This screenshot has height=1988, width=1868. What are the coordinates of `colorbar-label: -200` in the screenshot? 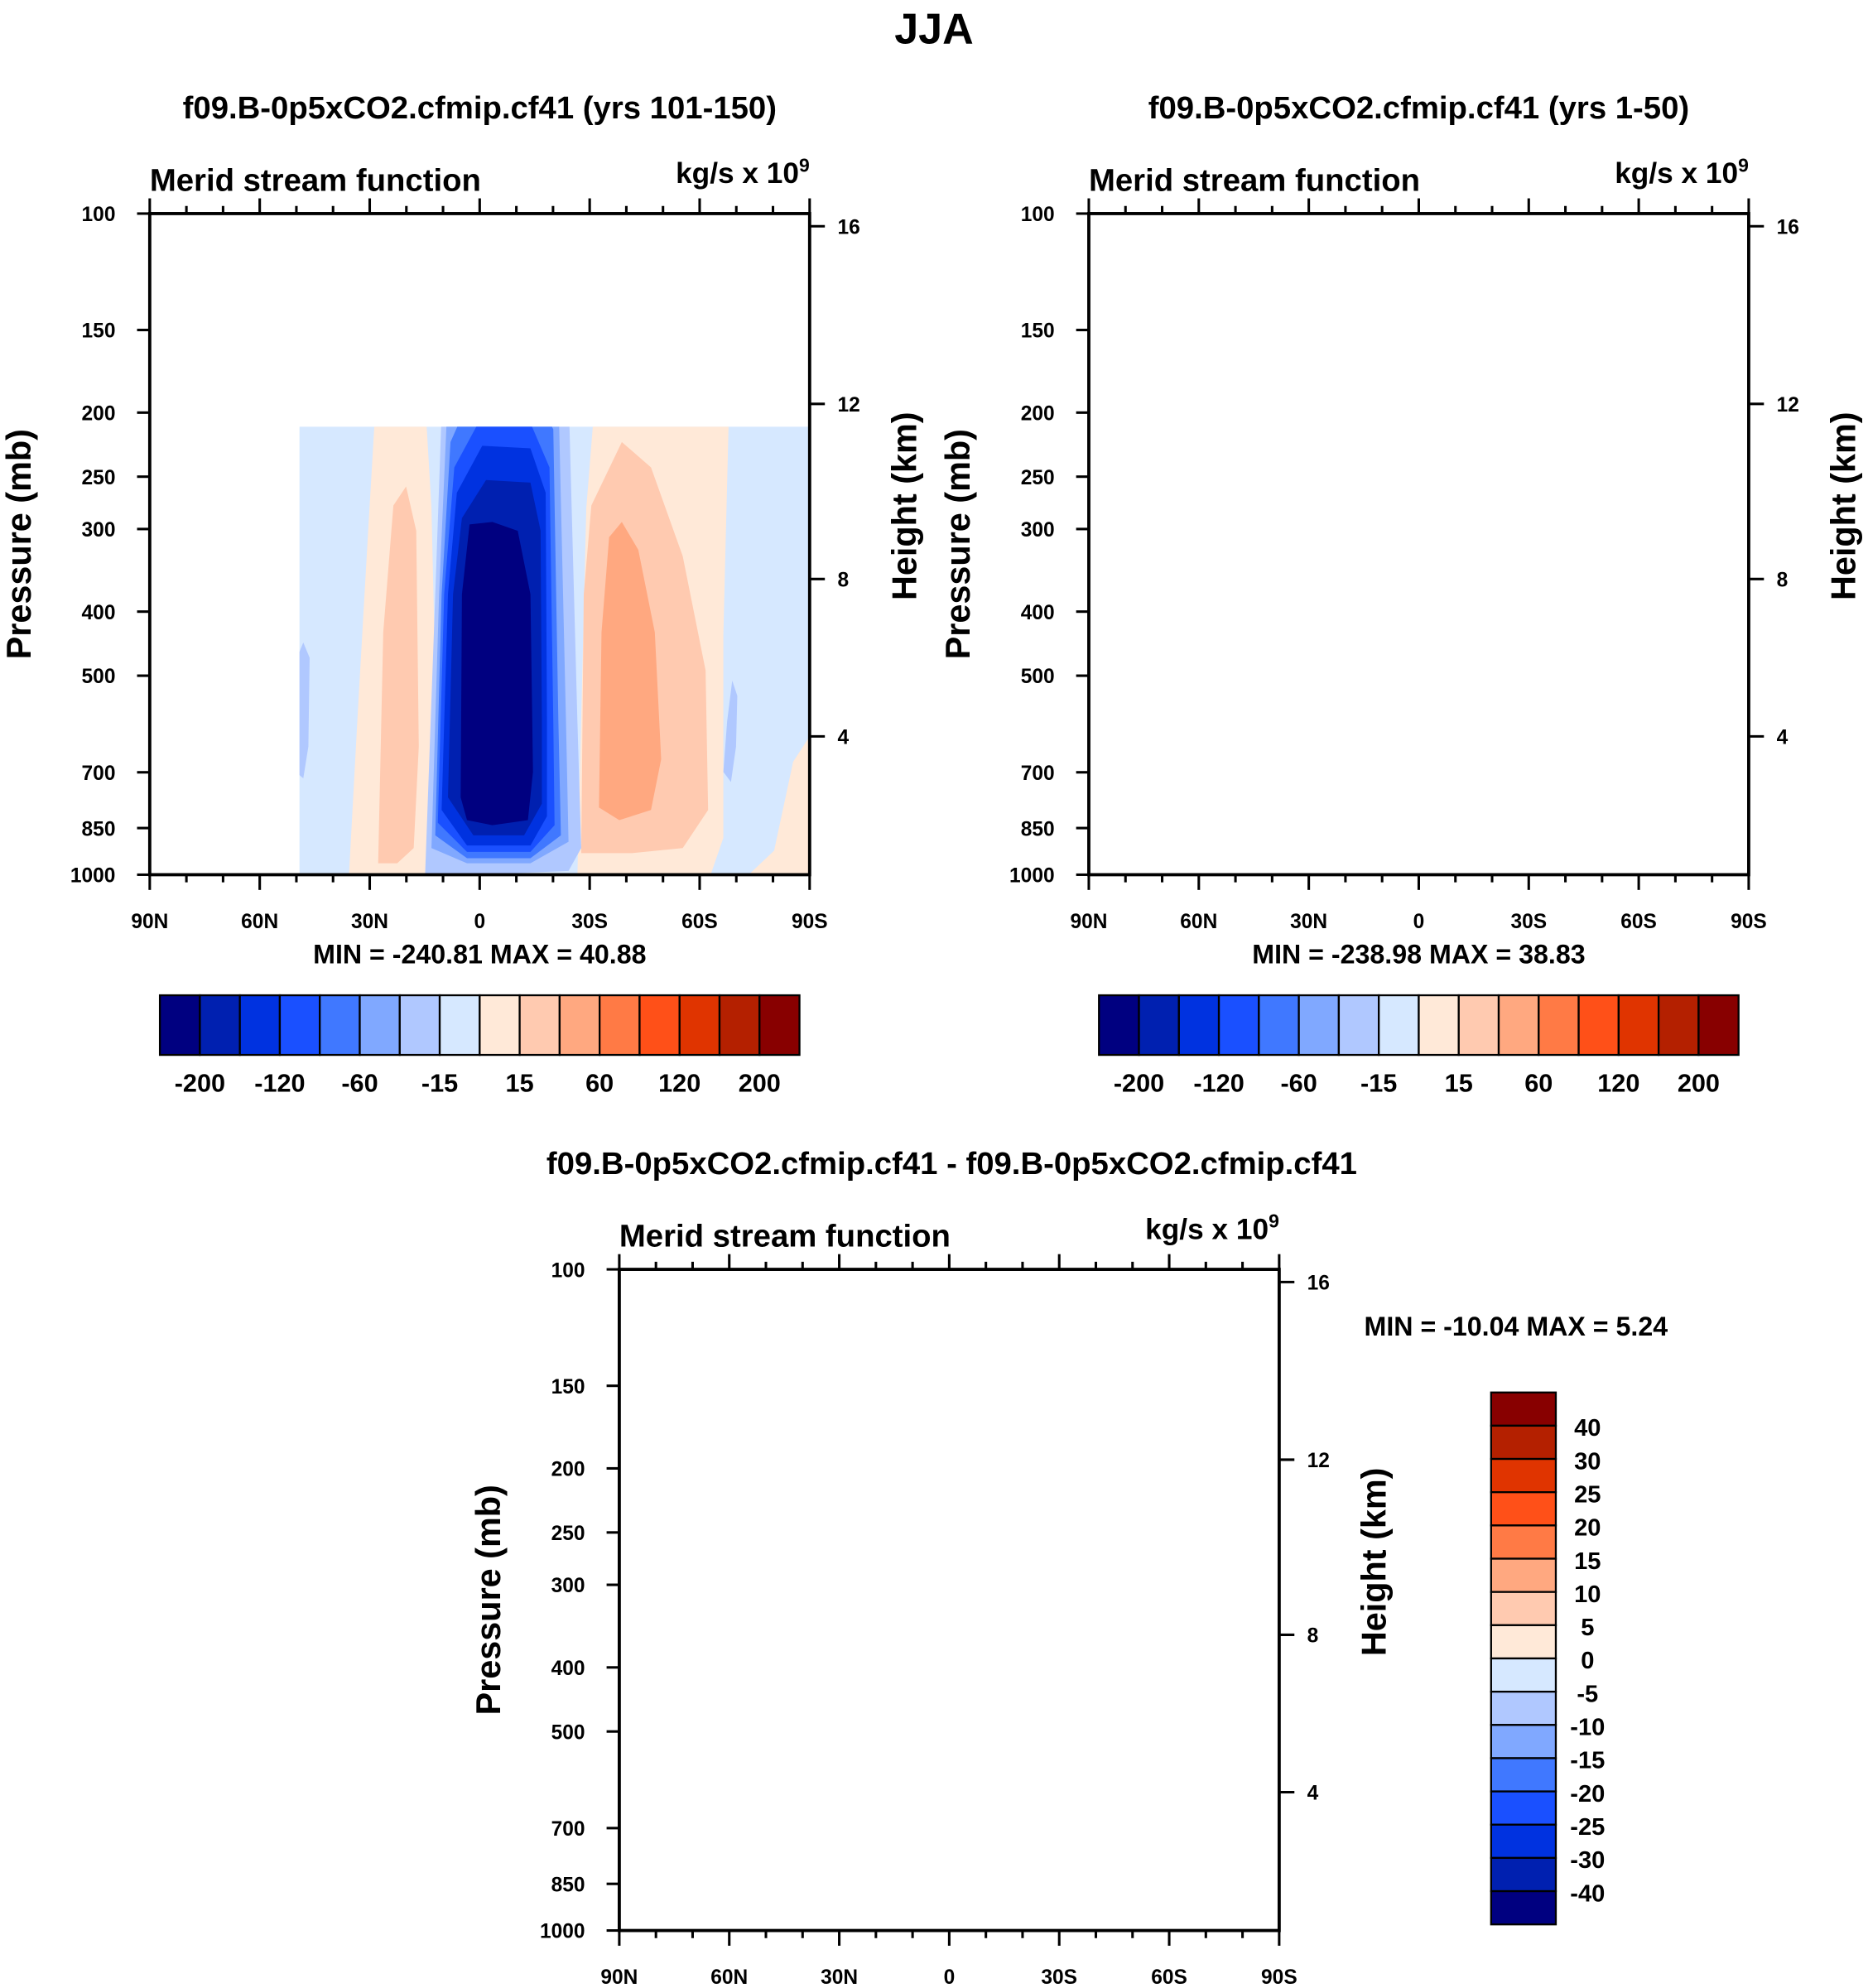 It's located at (200, 1084).